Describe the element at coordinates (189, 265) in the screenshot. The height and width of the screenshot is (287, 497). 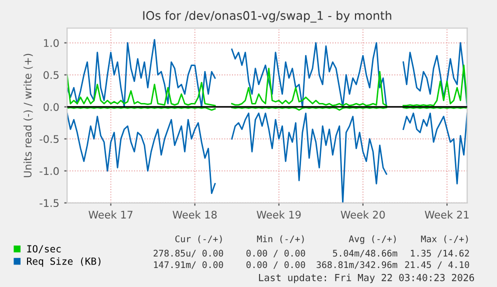
I see `text: 147.91m/ 0.00` at that location.